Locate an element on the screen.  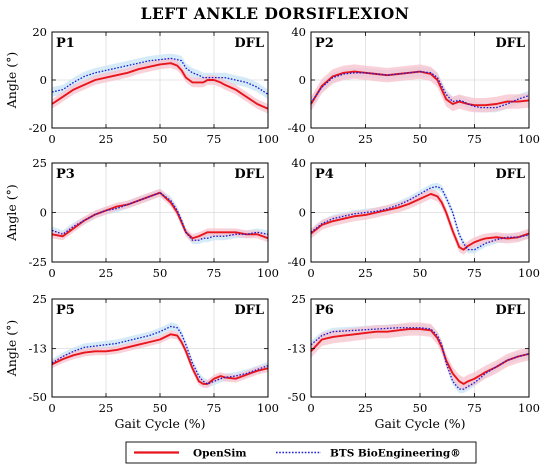
chart-title: LEFT ANKLE DORSIFLEXION is located at coordinates (275, 13).